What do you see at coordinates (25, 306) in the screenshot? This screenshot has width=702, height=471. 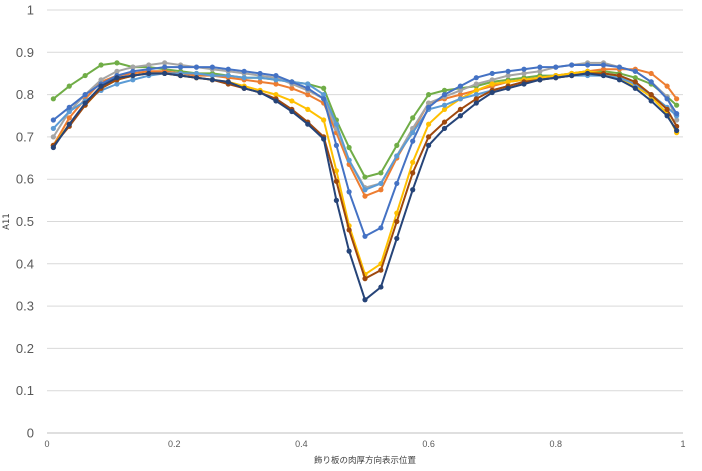 I see `y-tick-label: 0.3` at bounding box center [25, 306].